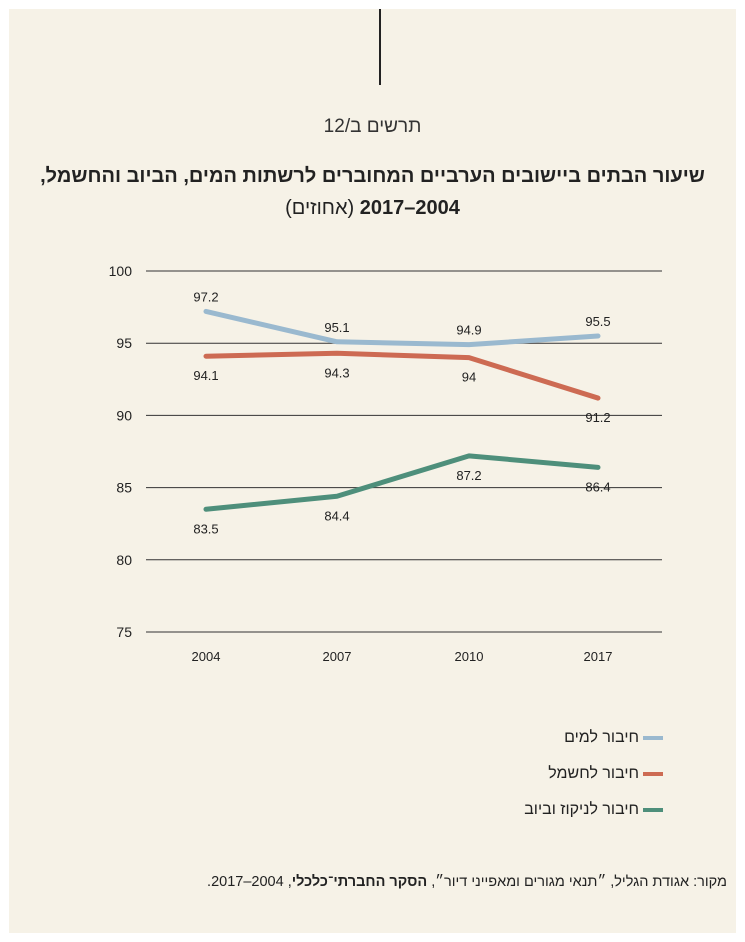  Describe the element at coordinates (597, 321) in the screenshot. I see `data-label: 95.5` at that location.